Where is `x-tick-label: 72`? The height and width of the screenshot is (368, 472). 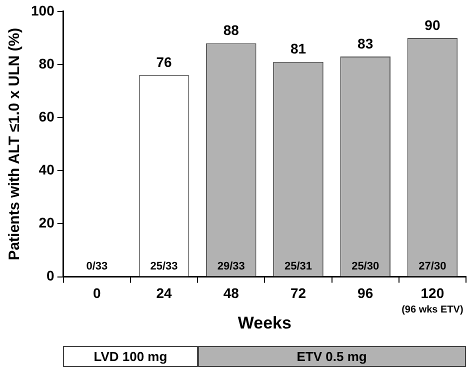 x-tick-label: 72 is located at coordinates (298, 293).